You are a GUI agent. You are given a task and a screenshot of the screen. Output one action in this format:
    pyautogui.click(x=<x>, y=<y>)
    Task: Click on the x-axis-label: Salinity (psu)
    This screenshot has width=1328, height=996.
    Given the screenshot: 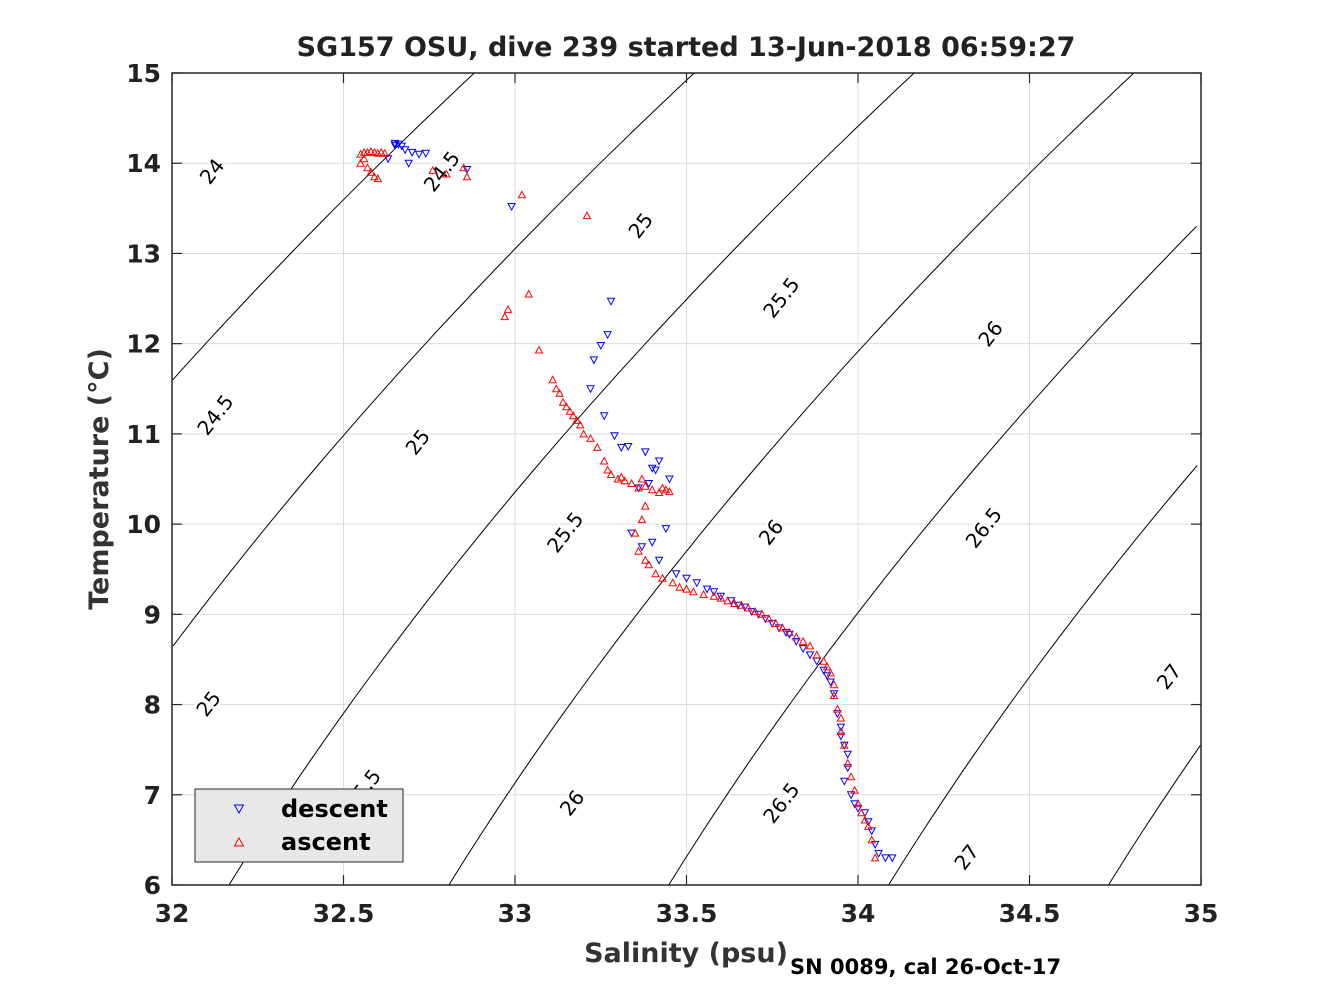 What is the action you would take?
    pyautogui.click(x=686, y=953)
    